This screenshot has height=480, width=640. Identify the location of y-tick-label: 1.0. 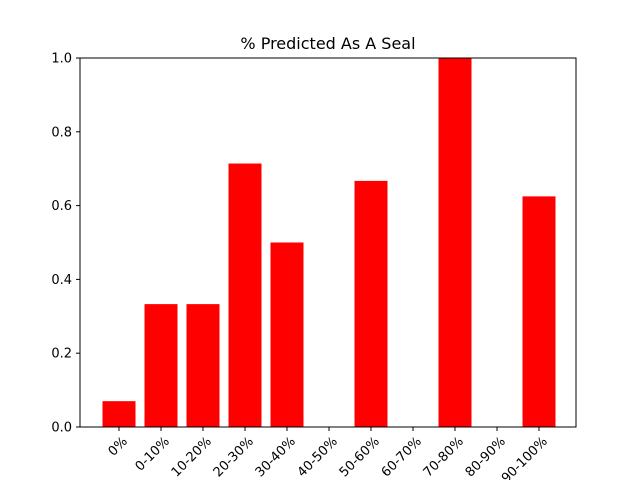
(61, 59).